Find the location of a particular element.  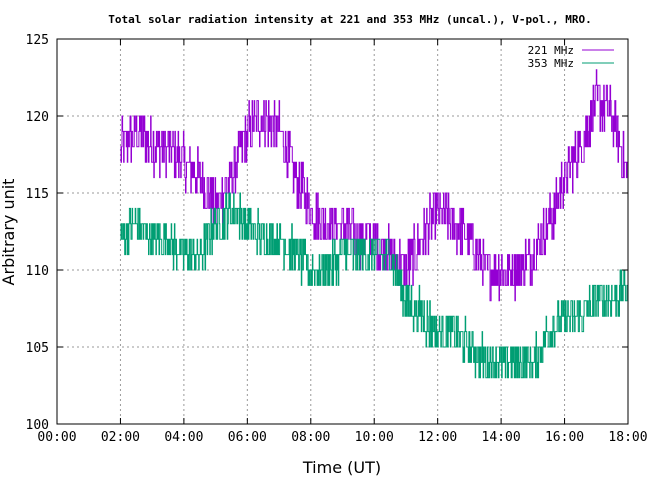

legend-label: 353 MHz is located at coordinates (551, 63).